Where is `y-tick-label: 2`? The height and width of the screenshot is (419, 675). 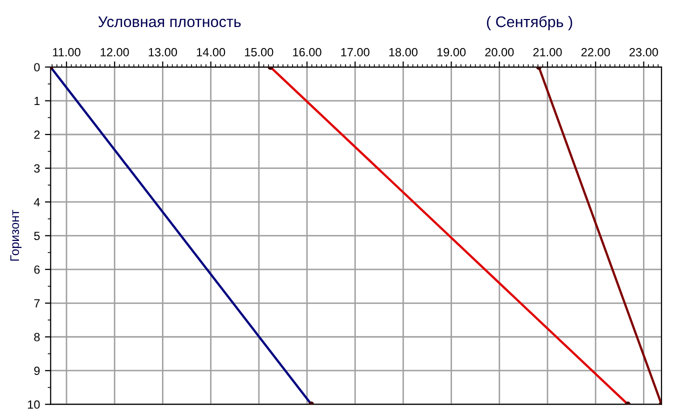
y-tick-label: 2 is located at coordinates (37, 134).